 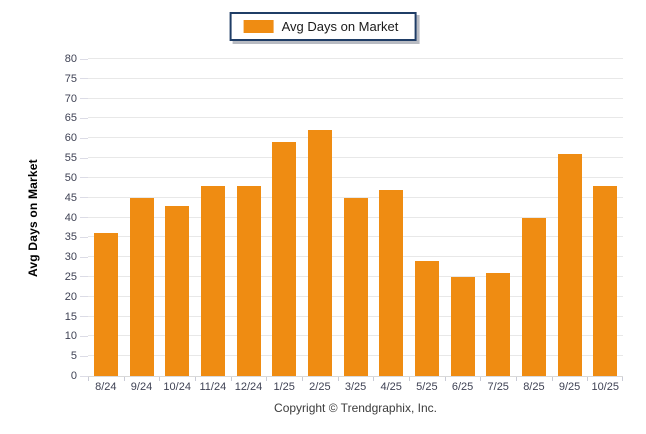 What do you see at coordinates (70, 118) in the screenshot?
I see `y-tick-label: 65` at bounding box center [70, 118].